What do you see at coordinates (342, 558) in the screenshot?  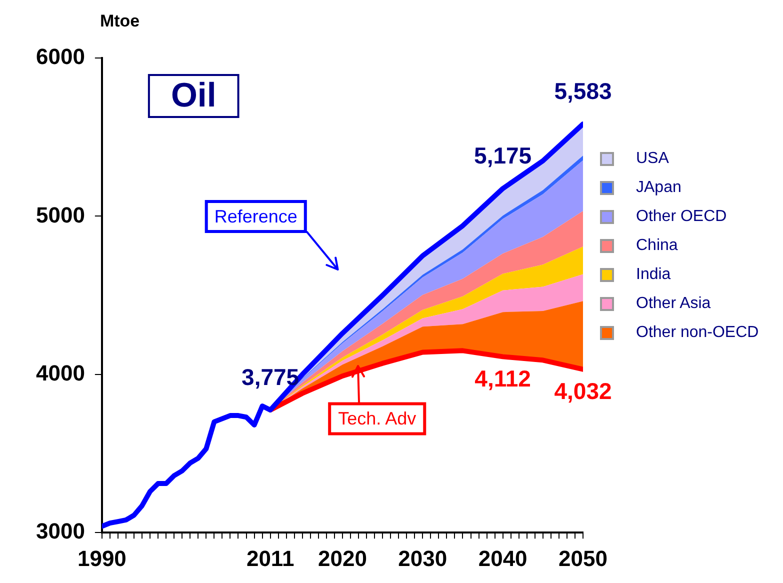 I see `x-tick-label: 2020` at bounding box center [342, 558].